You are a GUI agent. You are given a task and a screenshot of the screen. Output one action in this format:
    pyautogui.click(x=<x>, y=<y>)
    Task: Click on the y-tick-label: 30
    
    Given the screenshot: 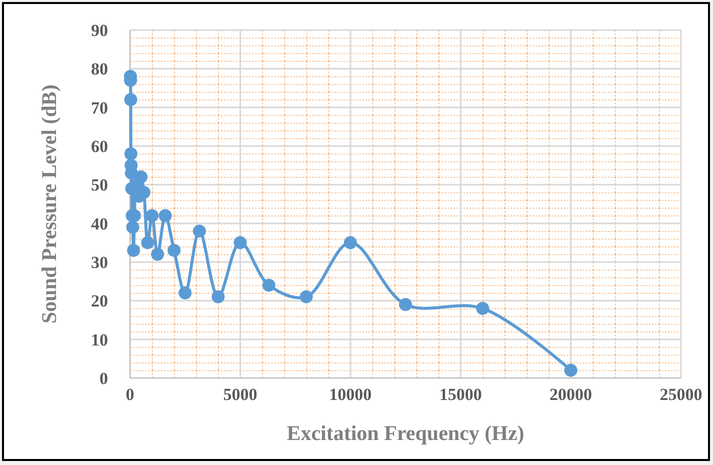 What is the action you would take?
    pyautogui.click(x=99, y=262)
    